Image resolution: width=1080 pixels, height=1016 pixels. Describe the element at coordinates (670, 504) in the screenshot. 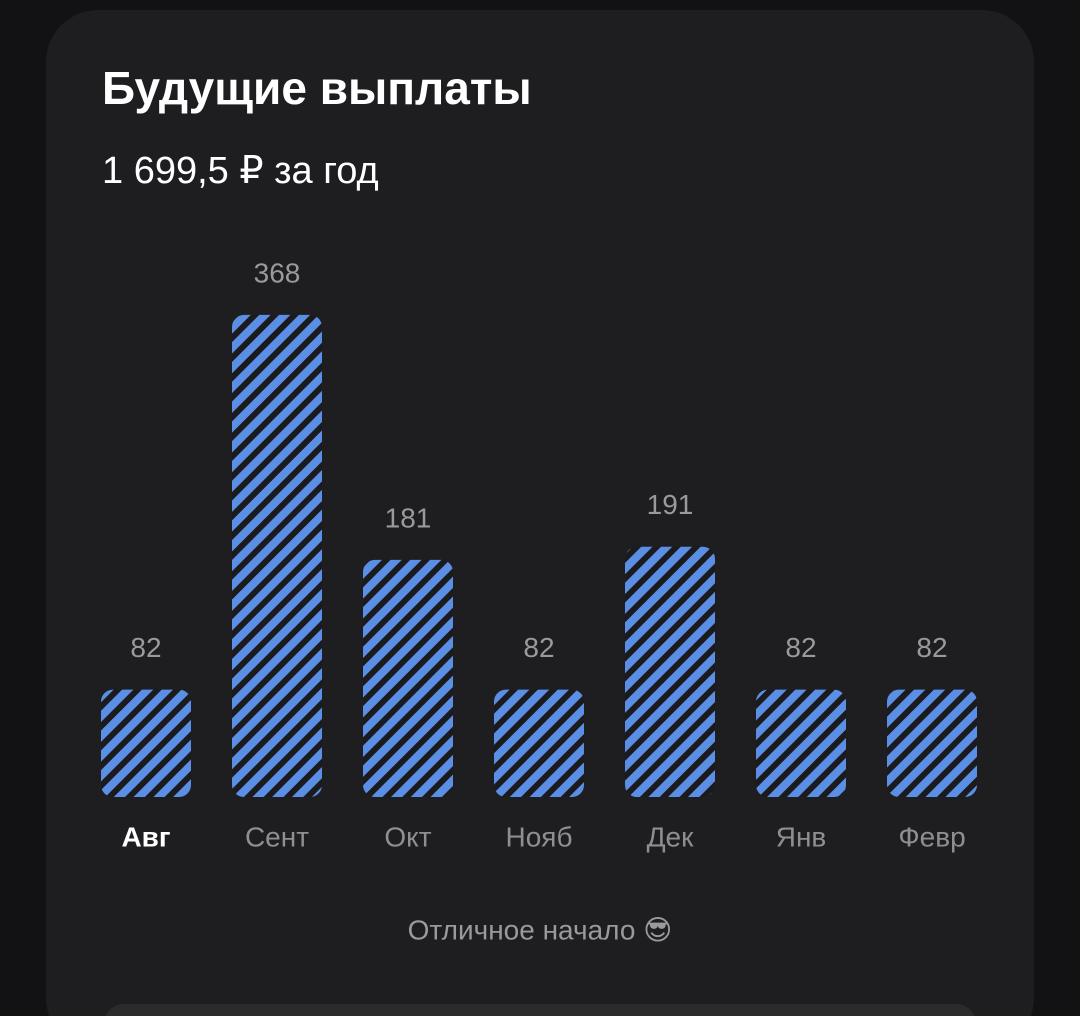

I see `value-label: 191` at that location.